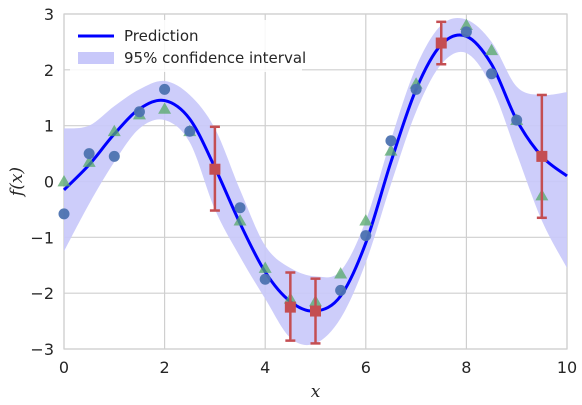 Image resolution: width=582 pixels, height=405 pixels. What do you see at coordinates (466, 367) in the screenshot?
I see `x-tick-label: 8` at bounding box center [466, 367].